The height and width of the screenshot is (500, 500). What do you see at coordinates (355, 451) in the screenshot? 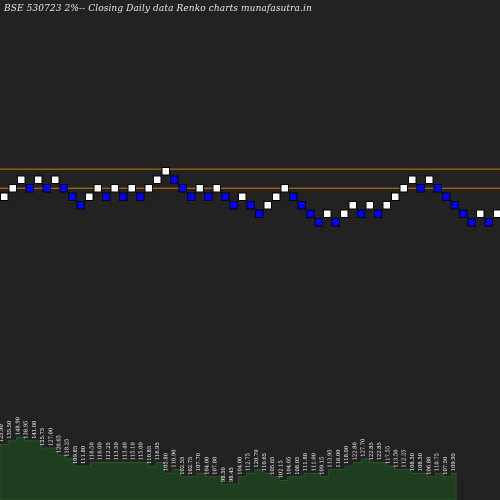
I see `volume-label: 122.80` at bounding box center [355, 451].